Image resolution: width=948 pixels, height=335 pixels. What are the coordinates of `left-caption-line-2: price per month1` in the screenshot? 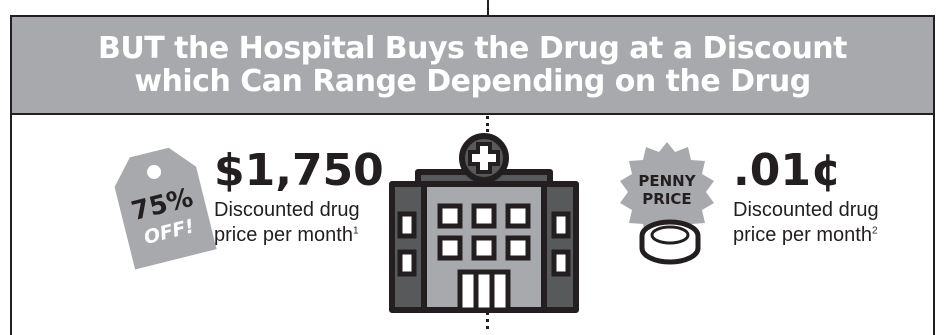 It's located at (286, 235).